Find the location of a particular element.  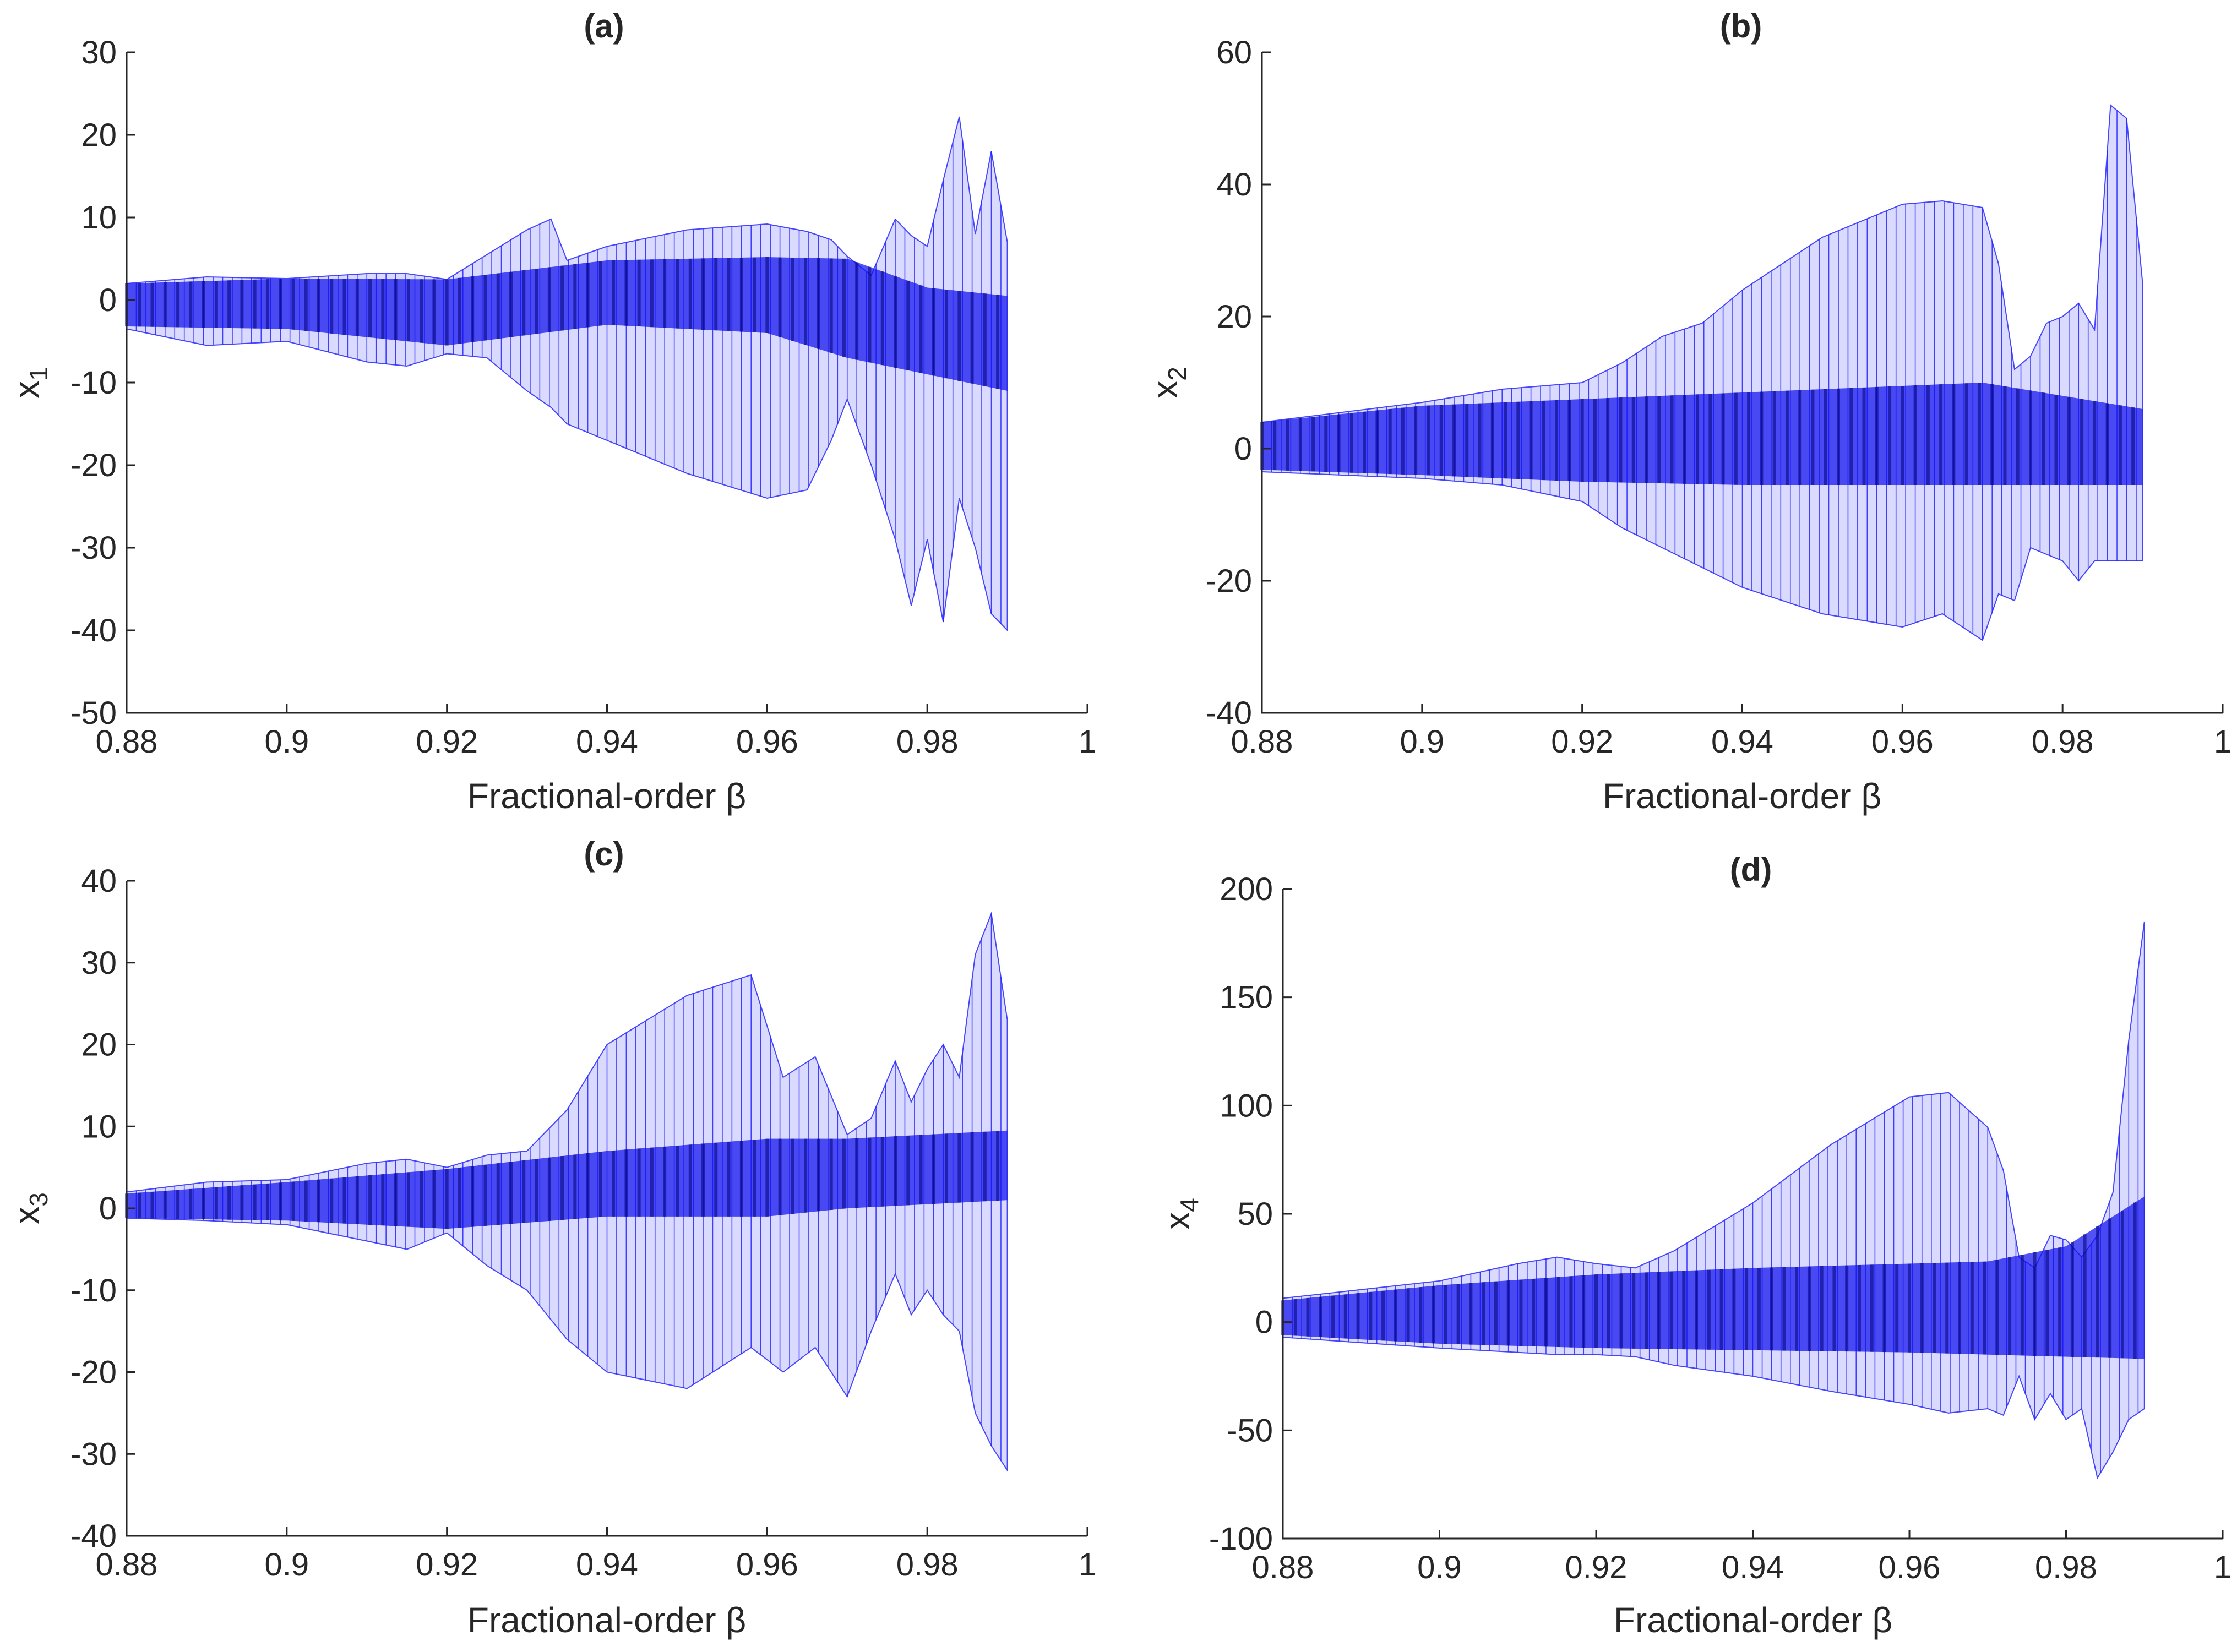

panel-a-x-ticks: 0.88 0.9 0.92 0.94 0.96 0.98 1 is located at coordinates (596, 732).